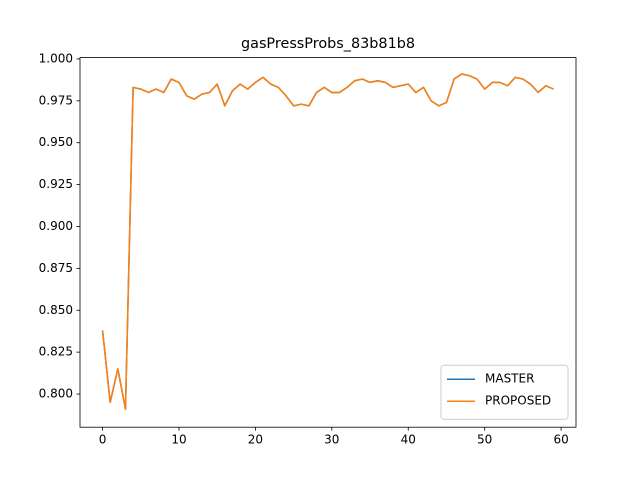  What do you see at coordinates (56, 226) in the screenshot?
I see `y-tick-label: 0.900` at bounding box center [56, 226].